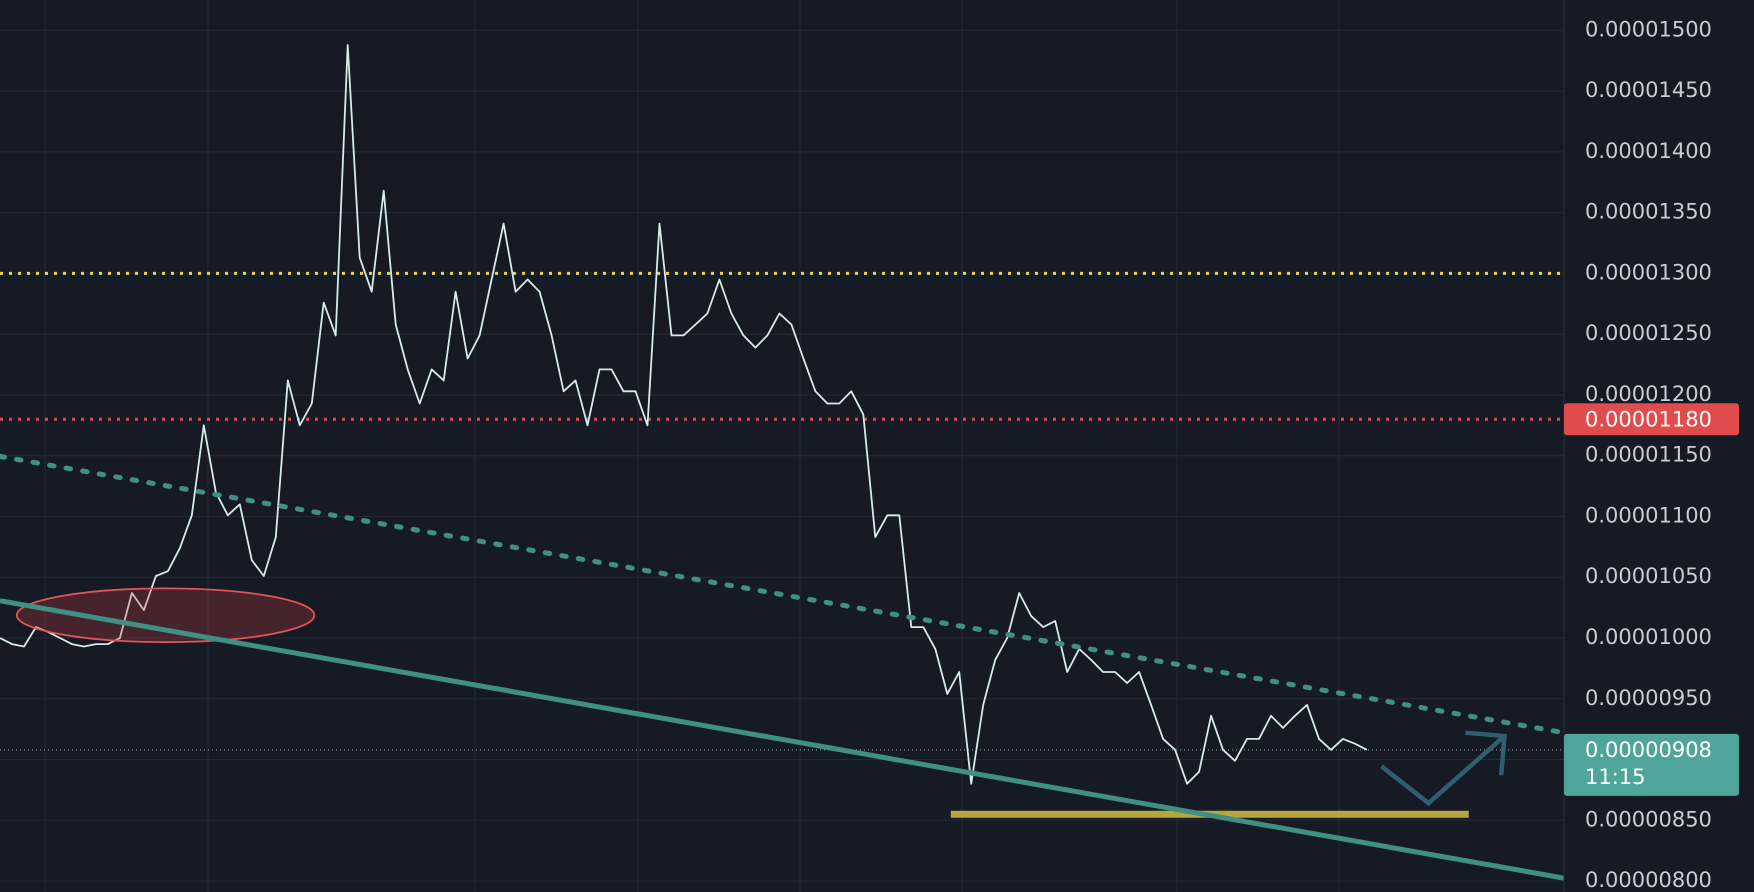 This screenshot has width=1754, height=892. Describe the element at coordinates (1648, 90) in the screenshot. I see `y-tick-label: 0.00001450` at that location.